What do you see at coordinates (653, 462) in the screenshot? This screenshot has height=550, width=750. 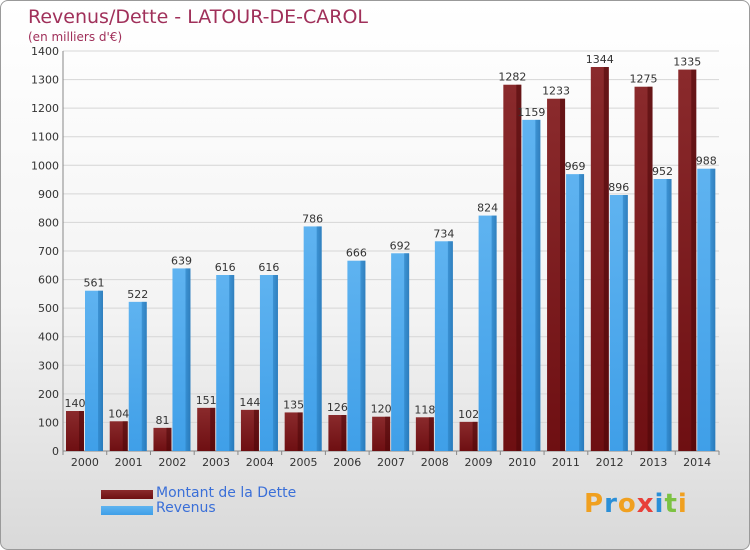 I see `x-tick-label: 2013` at bounding box center [653, 462].